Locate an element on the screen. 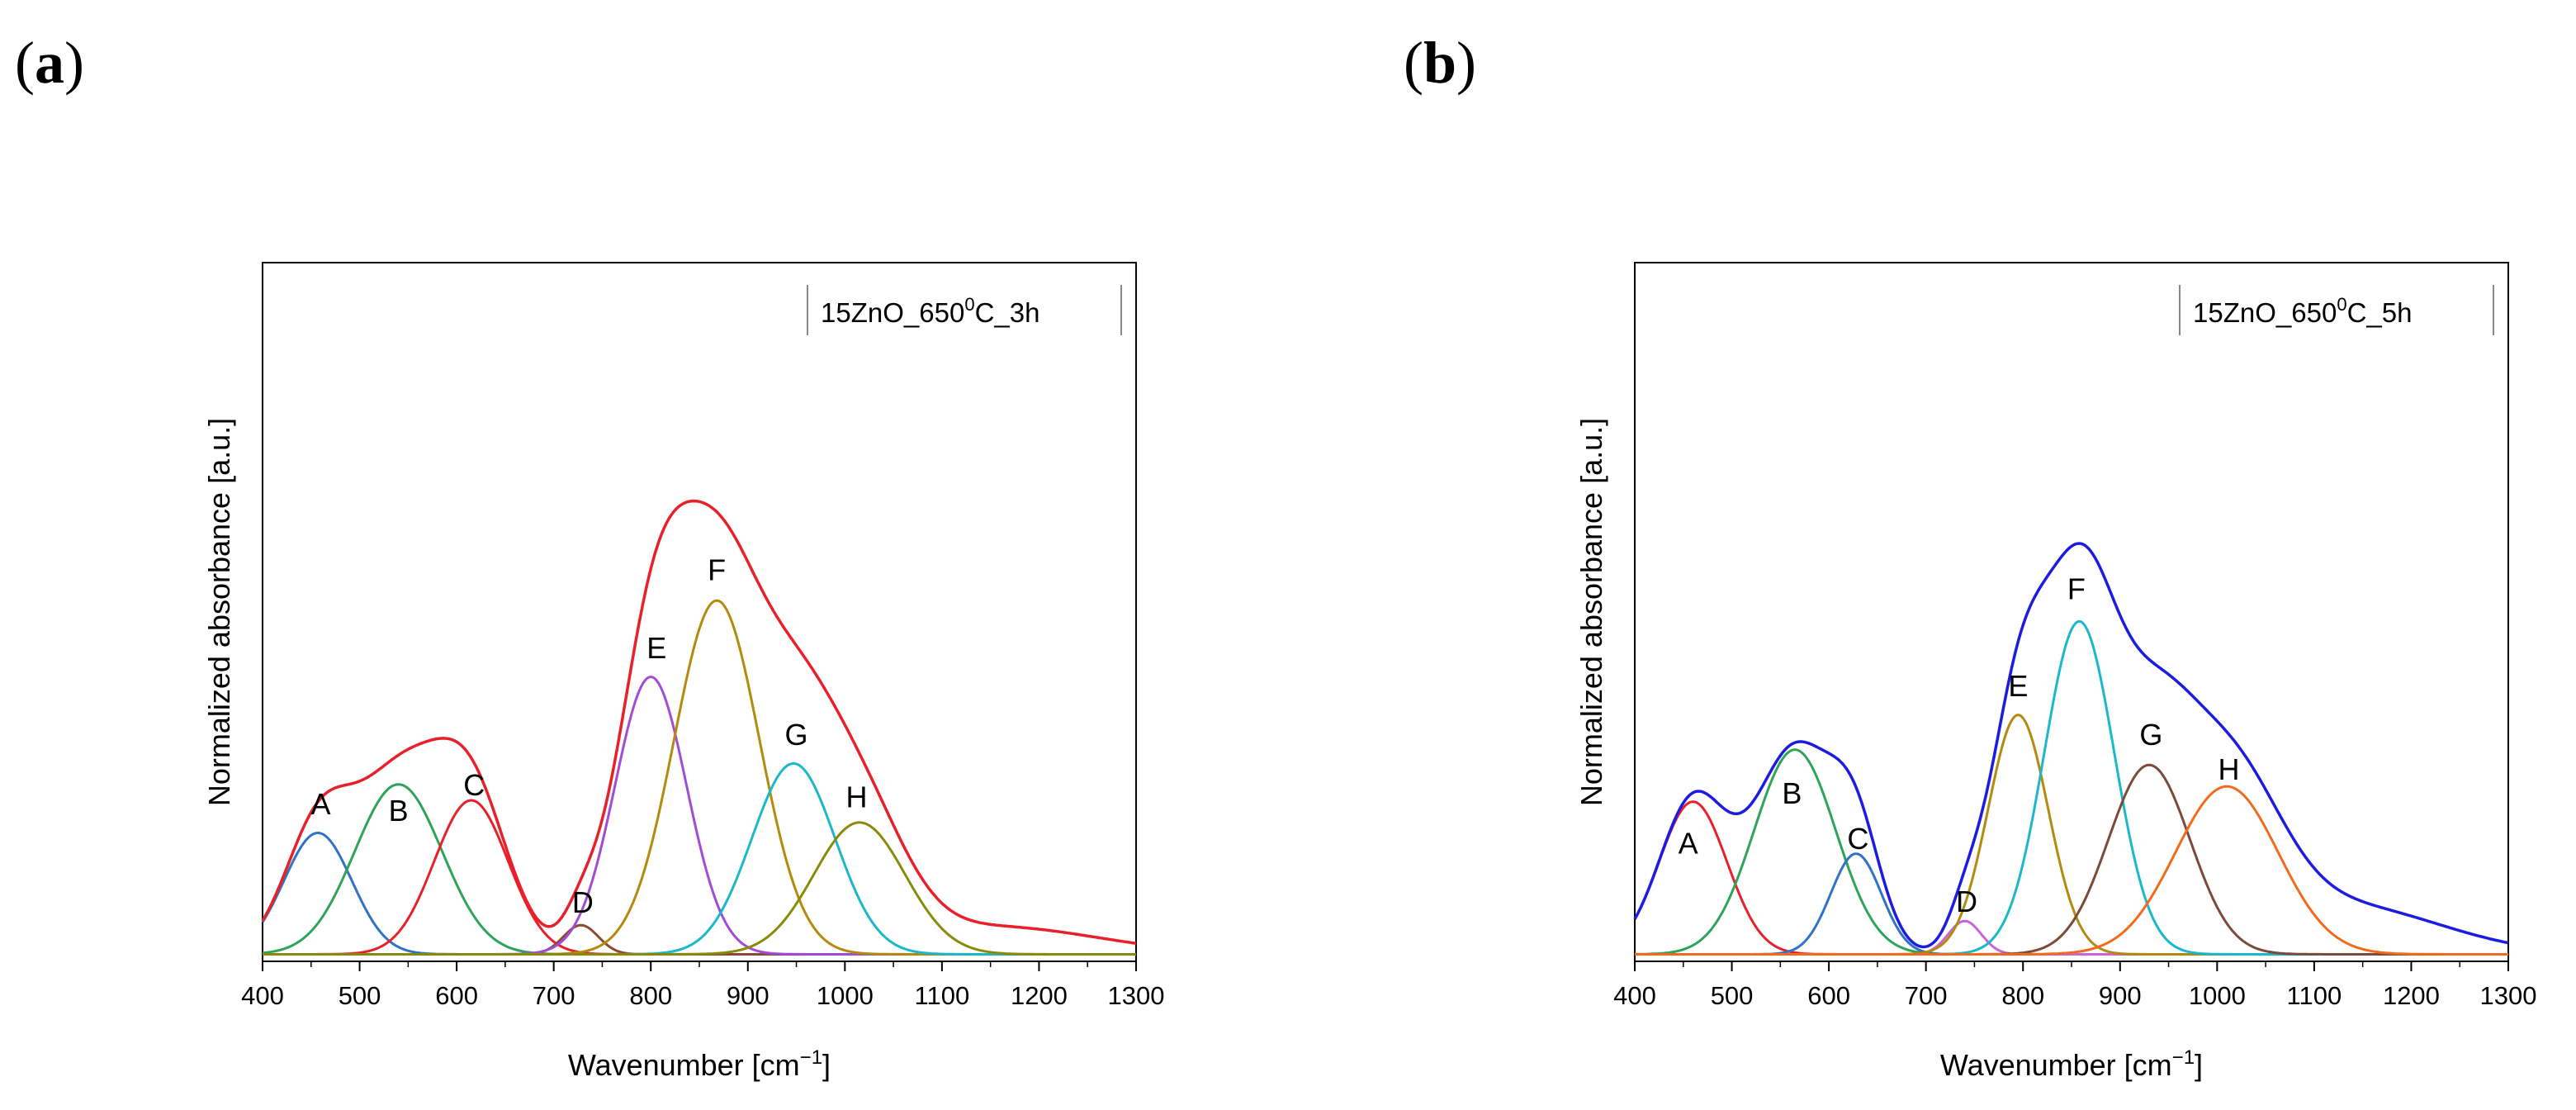 The height and width of the screenshot is (1110, 2576). panel-b-letter-text: b is located at coordinates (1439, 63).